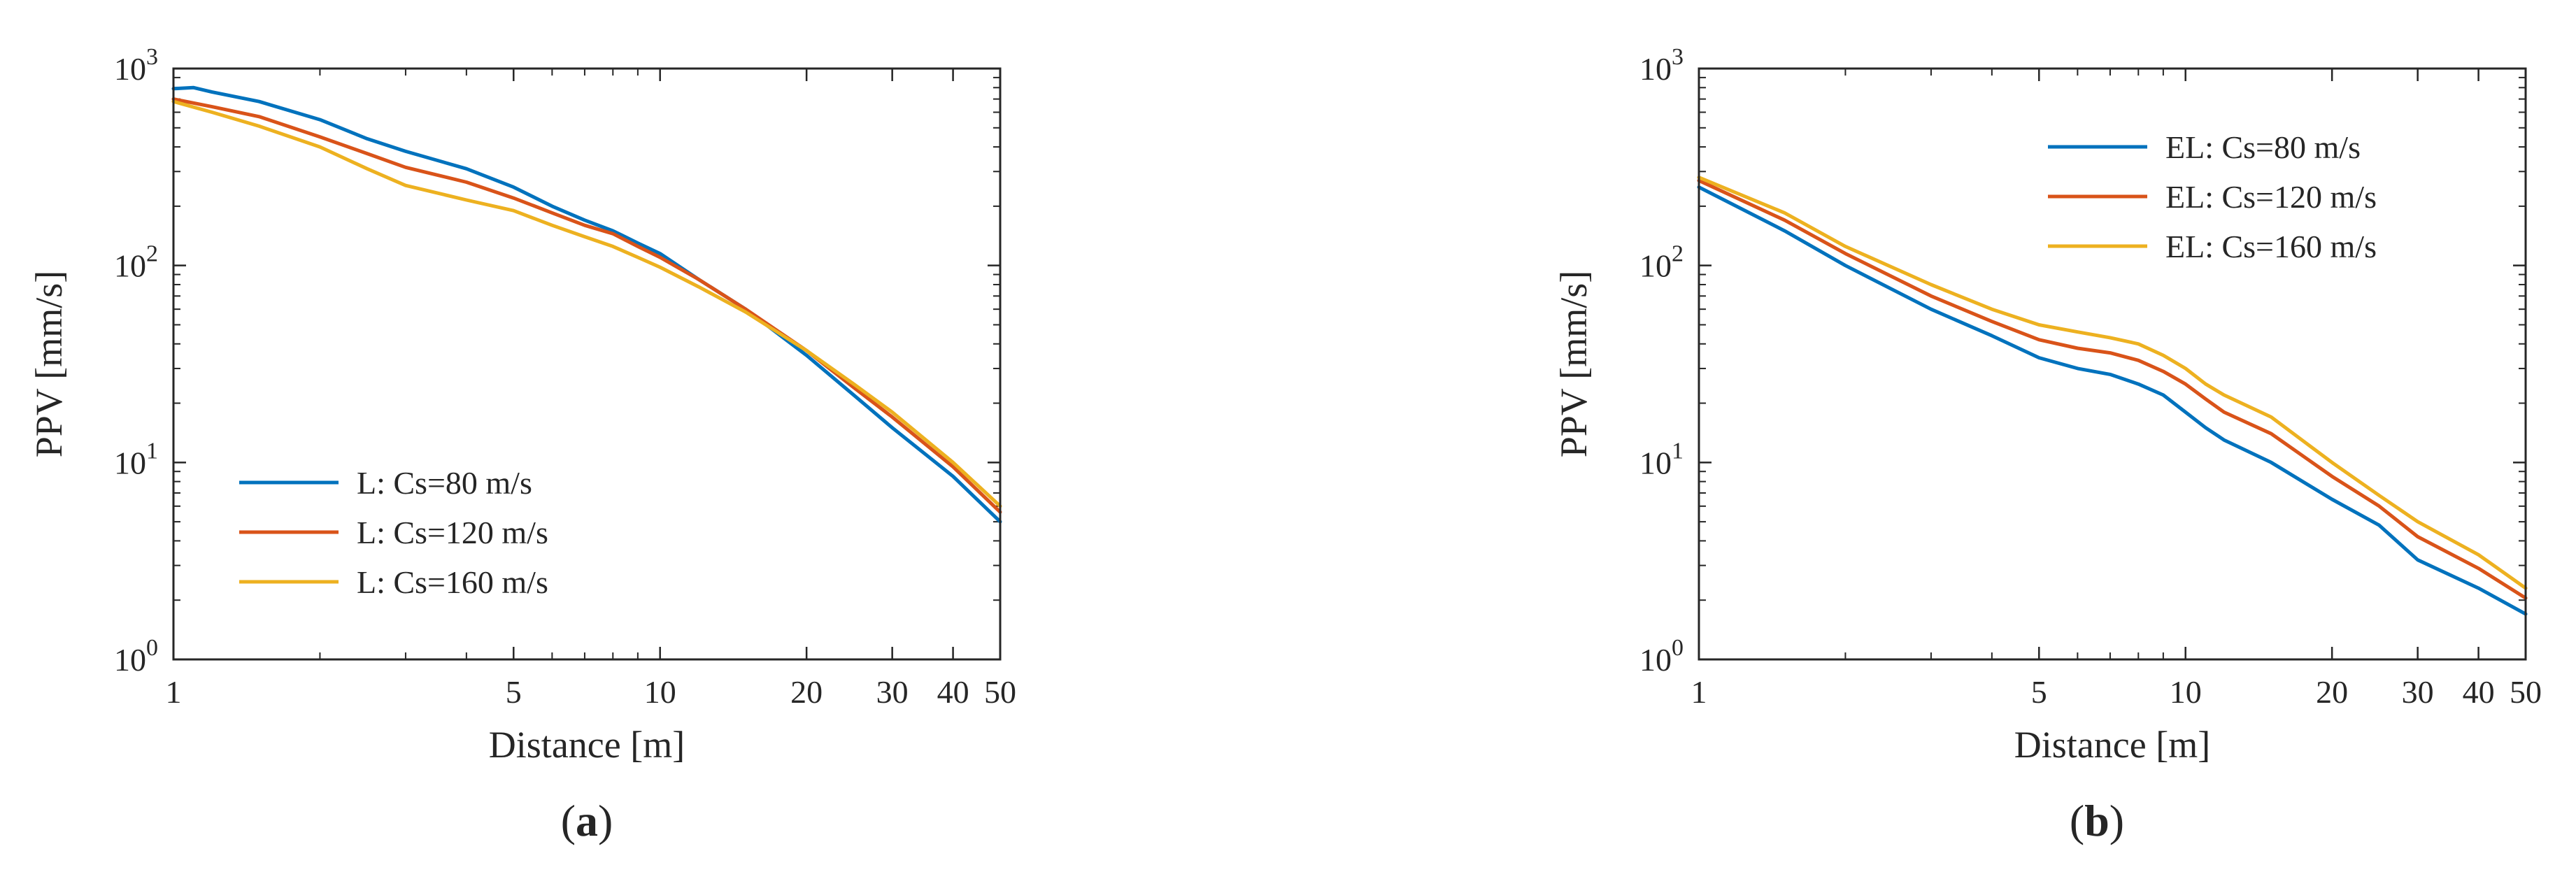 The image size is (2576, 879). I want to click on legend: L: Cs=80 m/s L: Cs=120 m/s L: Cs=160 m/s, so click(393, 532).